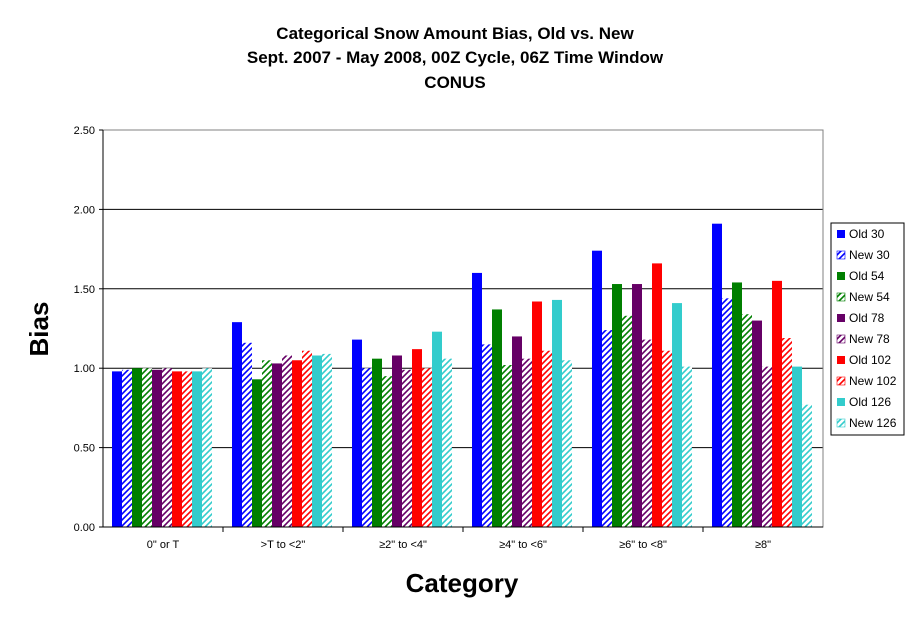 The width and height of the screenshot is (911, 623). Describe the element at coordinates (39, 329) in the screenshot. I see `y-axis-title: Bias` at that location.